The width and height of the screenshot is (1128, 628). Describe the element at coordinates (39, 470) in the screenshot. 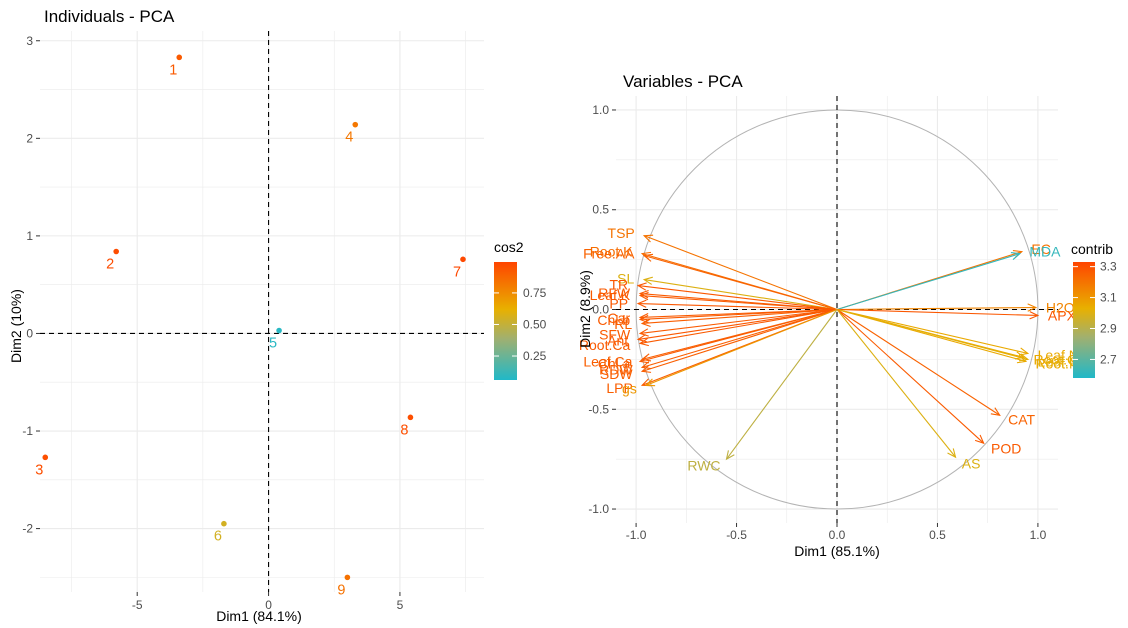

I see `point-label-3: 3` at that location.